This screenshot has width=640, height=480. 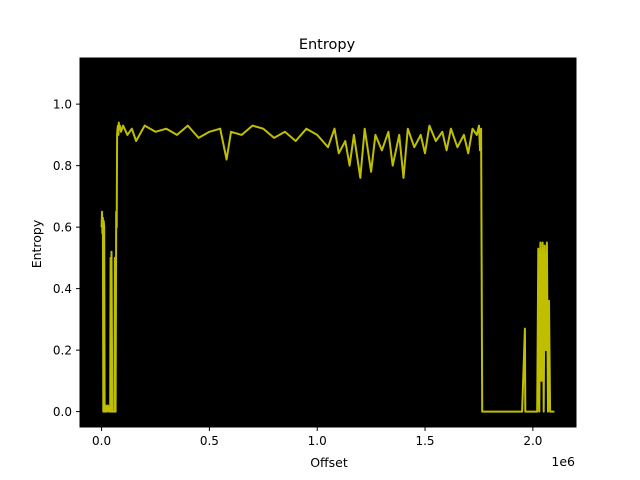 I want to click on x-tick-label: 1.5, so click(x=424, y=441).